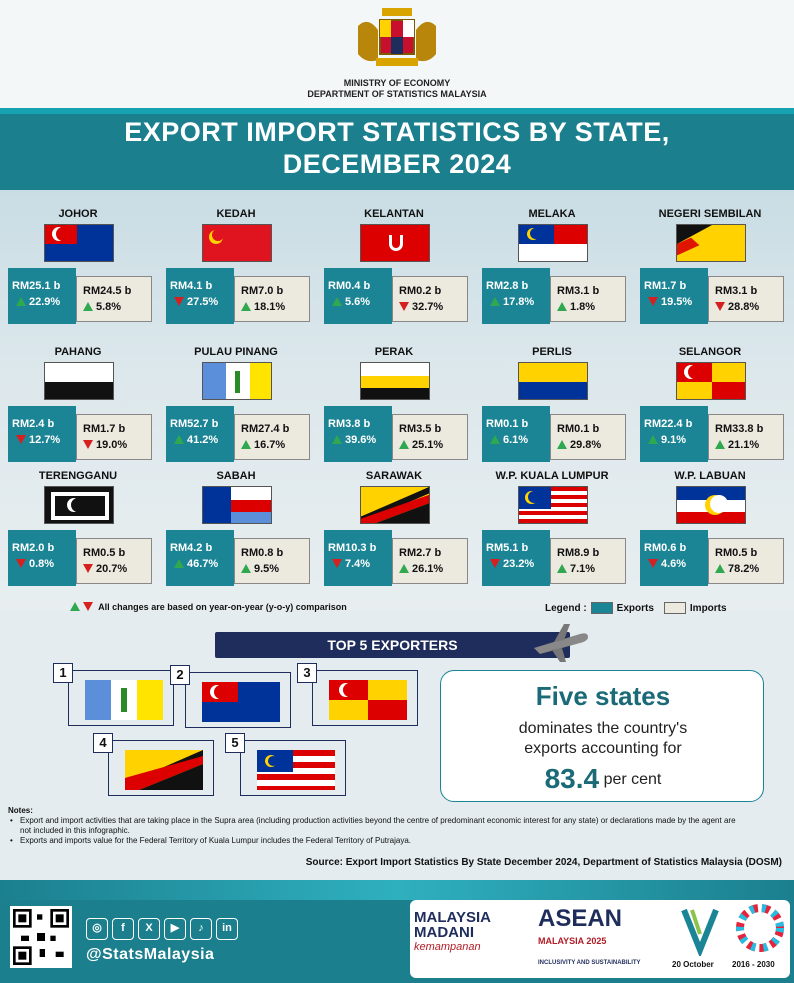  Describe the element at coordinates (430, 437) in the screenshot. I see `imports-box: RM3.5 b 25.1%` at that location.